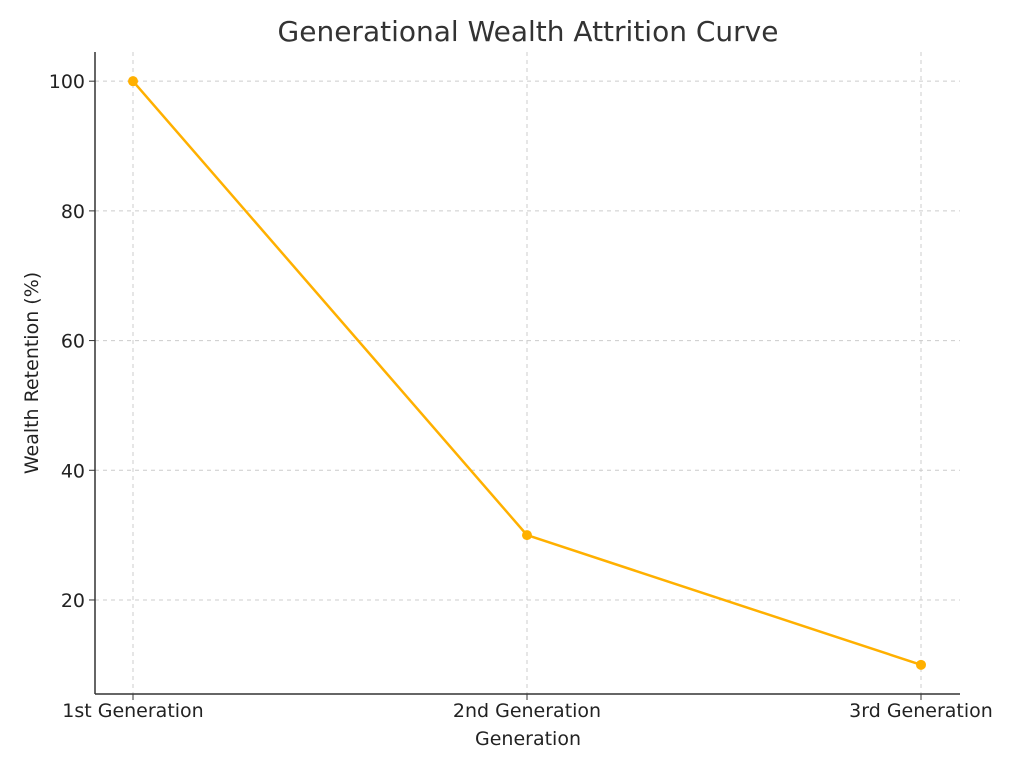 The height and width of the screenshot is (769, 1024). I want to click on y-tick-label: 100, so click(67, 82).